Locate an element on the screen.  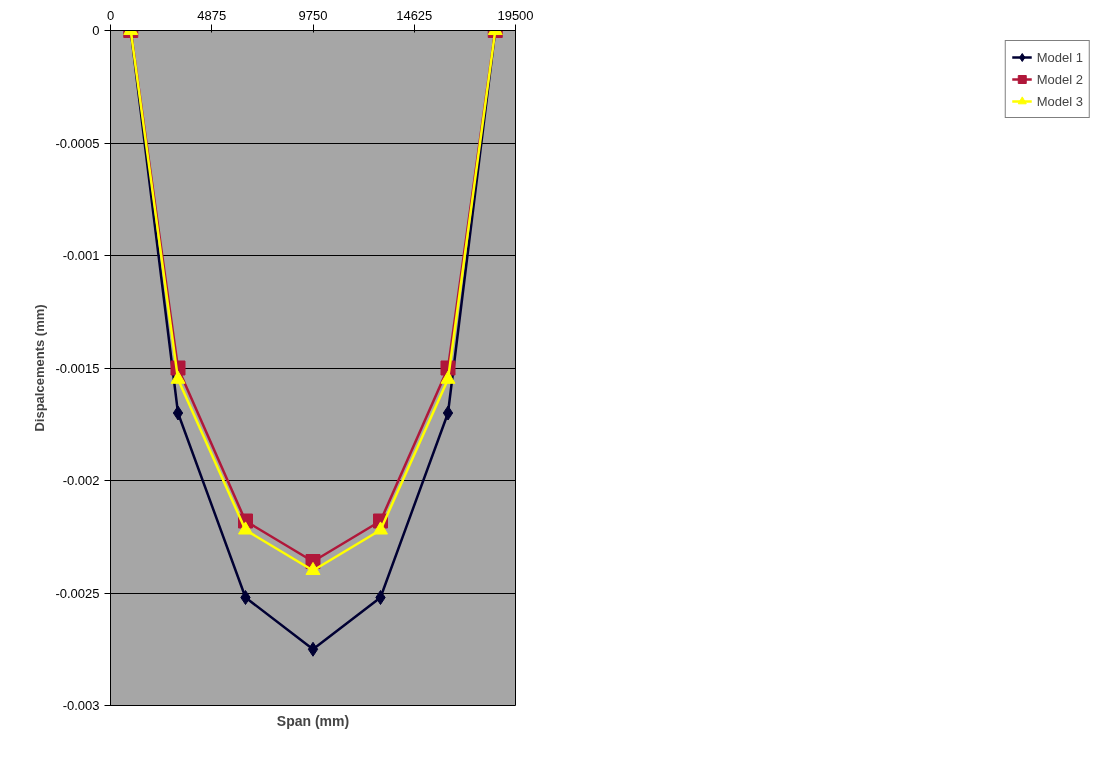
x-tick-label: 0 is located at coordinates (110, 15).